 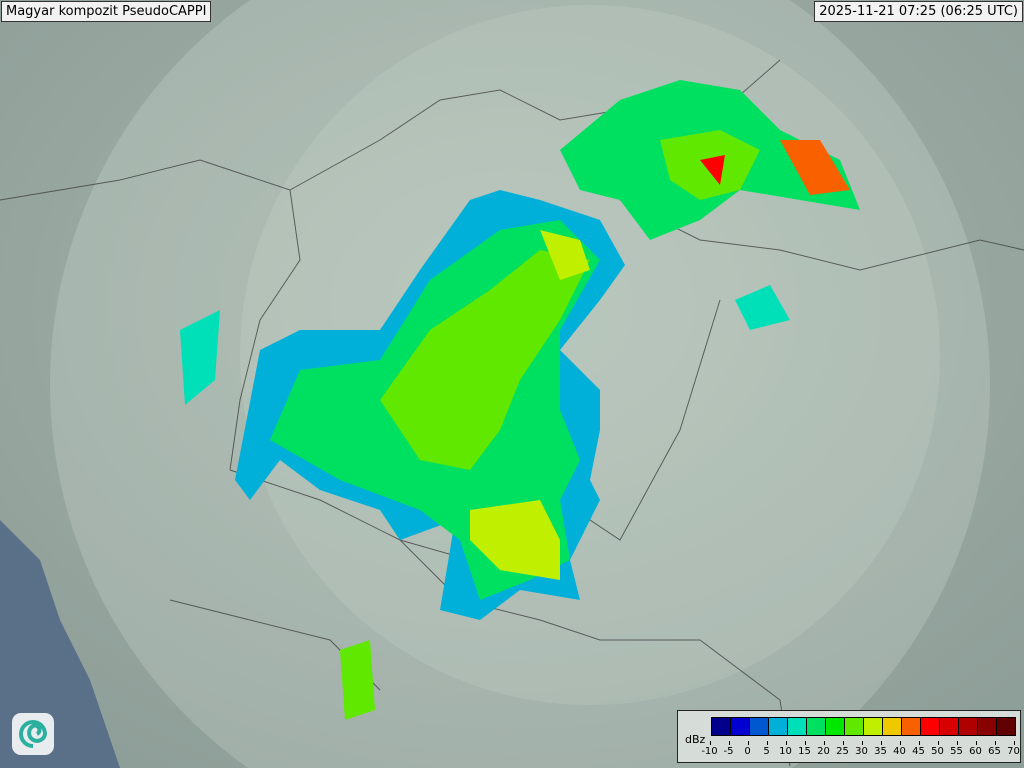 What do you see at coordinates (823, 749) in the screenshot?
I see `legend-tick-label: 20` at bounding box center [823, 749].